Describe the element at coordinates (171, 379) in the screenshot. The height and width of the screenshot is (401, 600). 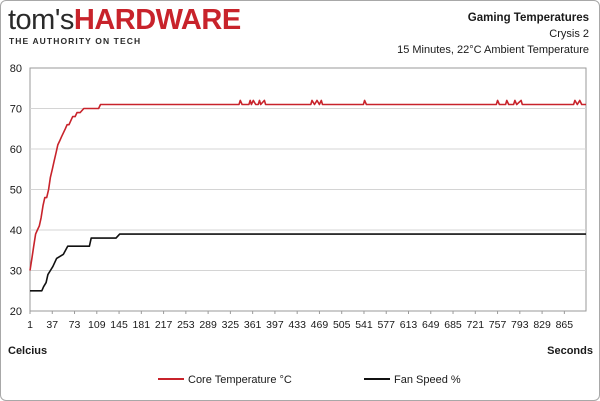
I see `legend-swatch-core-temperature` at that location.